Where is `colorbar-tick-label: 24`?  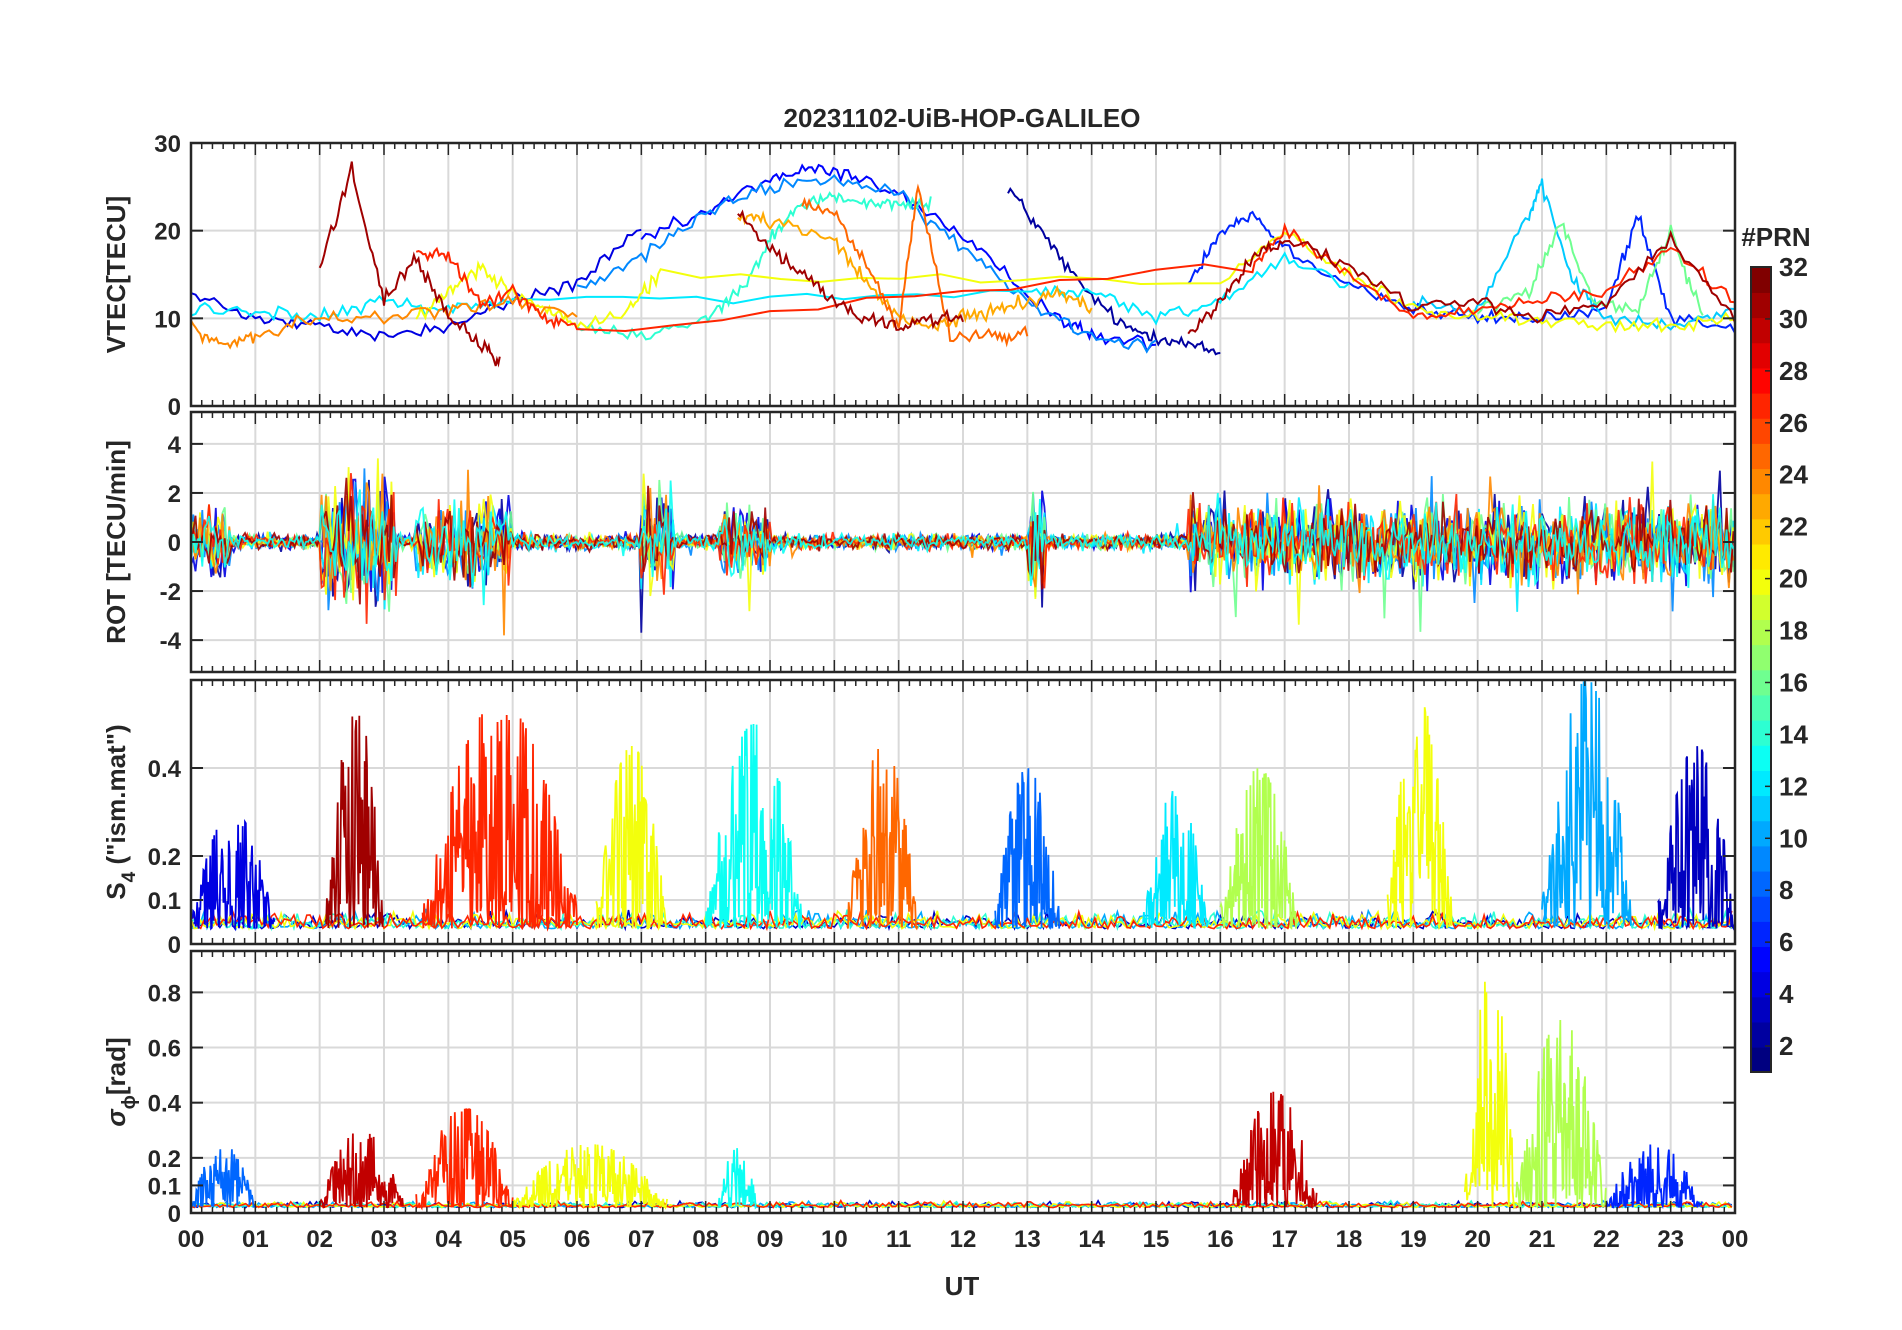
colorbar-tick-label: 24 is located at coordinates (1793, 475).